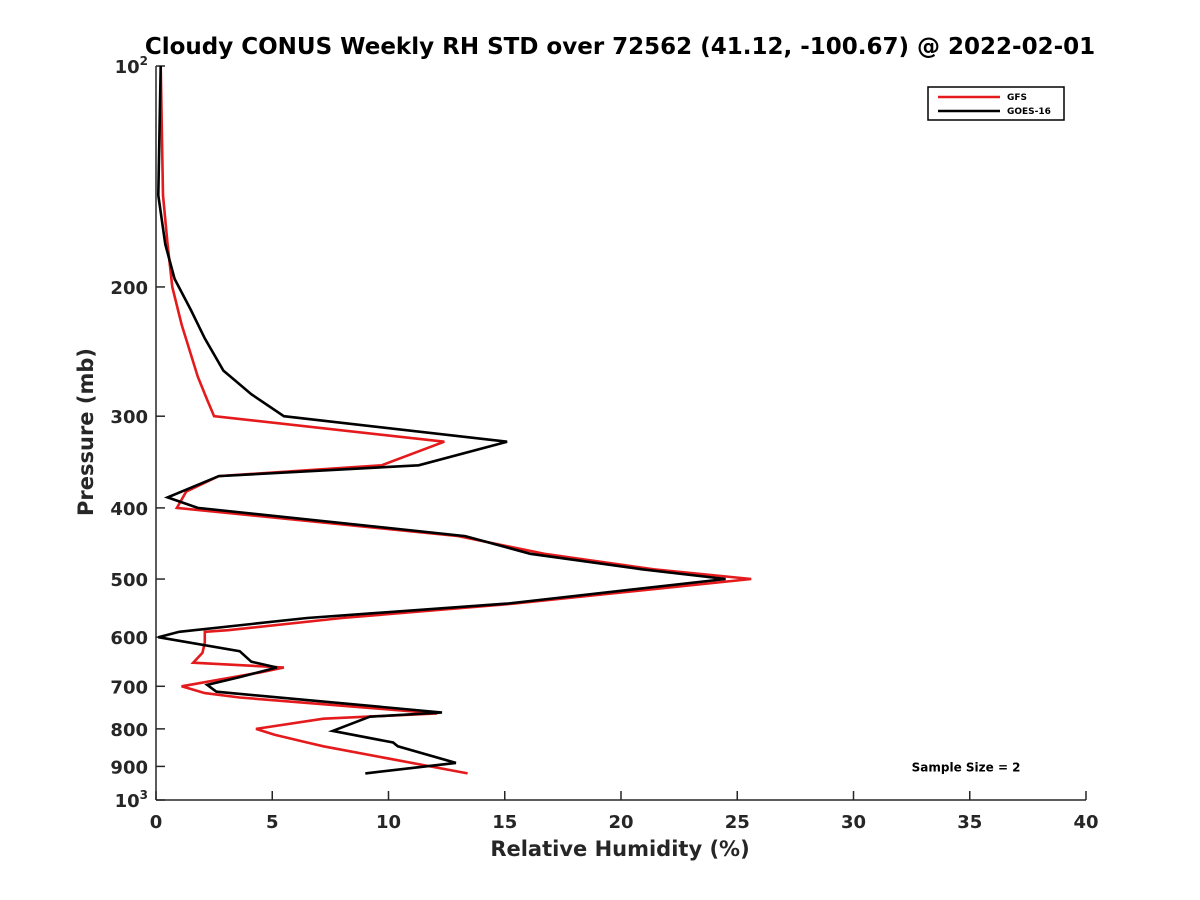 This screenshot has height=900, width=1200. Describe the element at coordinates (86, 432) in the screenshot. I see `y-axis-label: Pressure (mb)` at that location.